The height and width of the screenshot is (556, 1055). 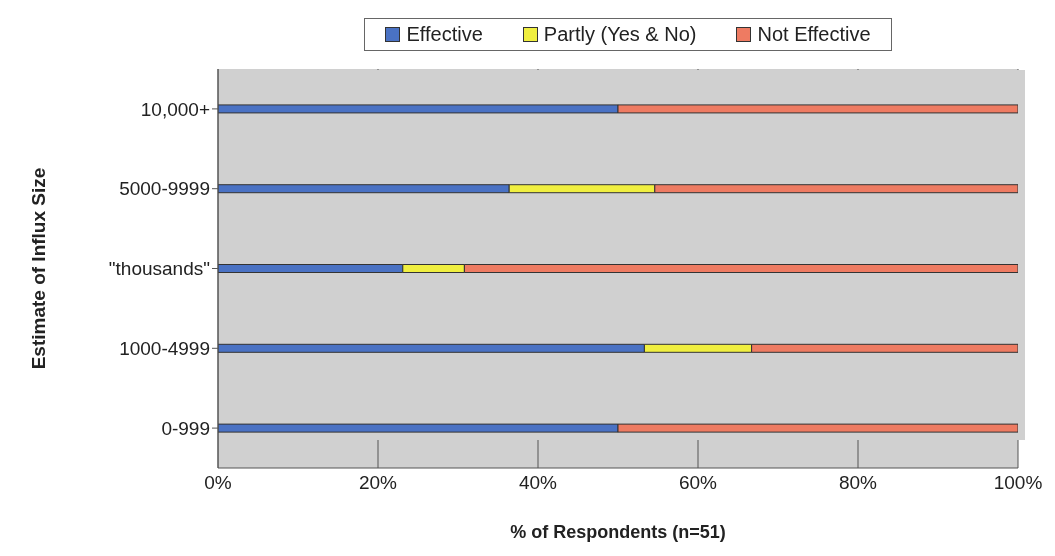 I want to click on y-tick-label: 10,000+, so click(x=175, y=109).